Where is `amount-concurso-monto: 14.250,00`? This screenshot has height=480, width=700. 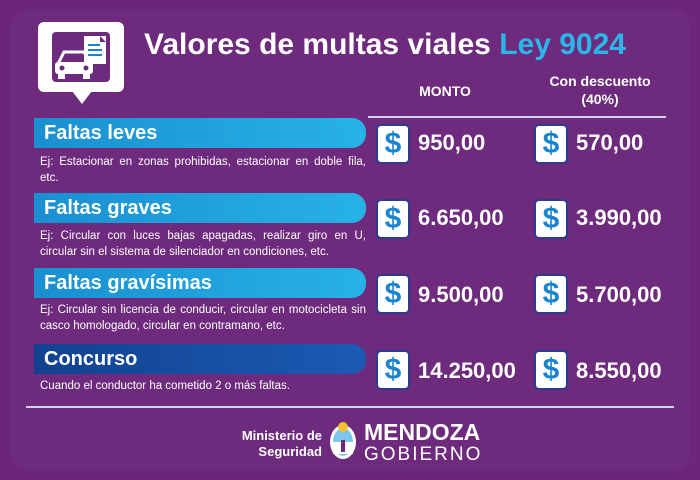
amount-concurso-monto: 14.250,00 is located at coordinates (467, 370).